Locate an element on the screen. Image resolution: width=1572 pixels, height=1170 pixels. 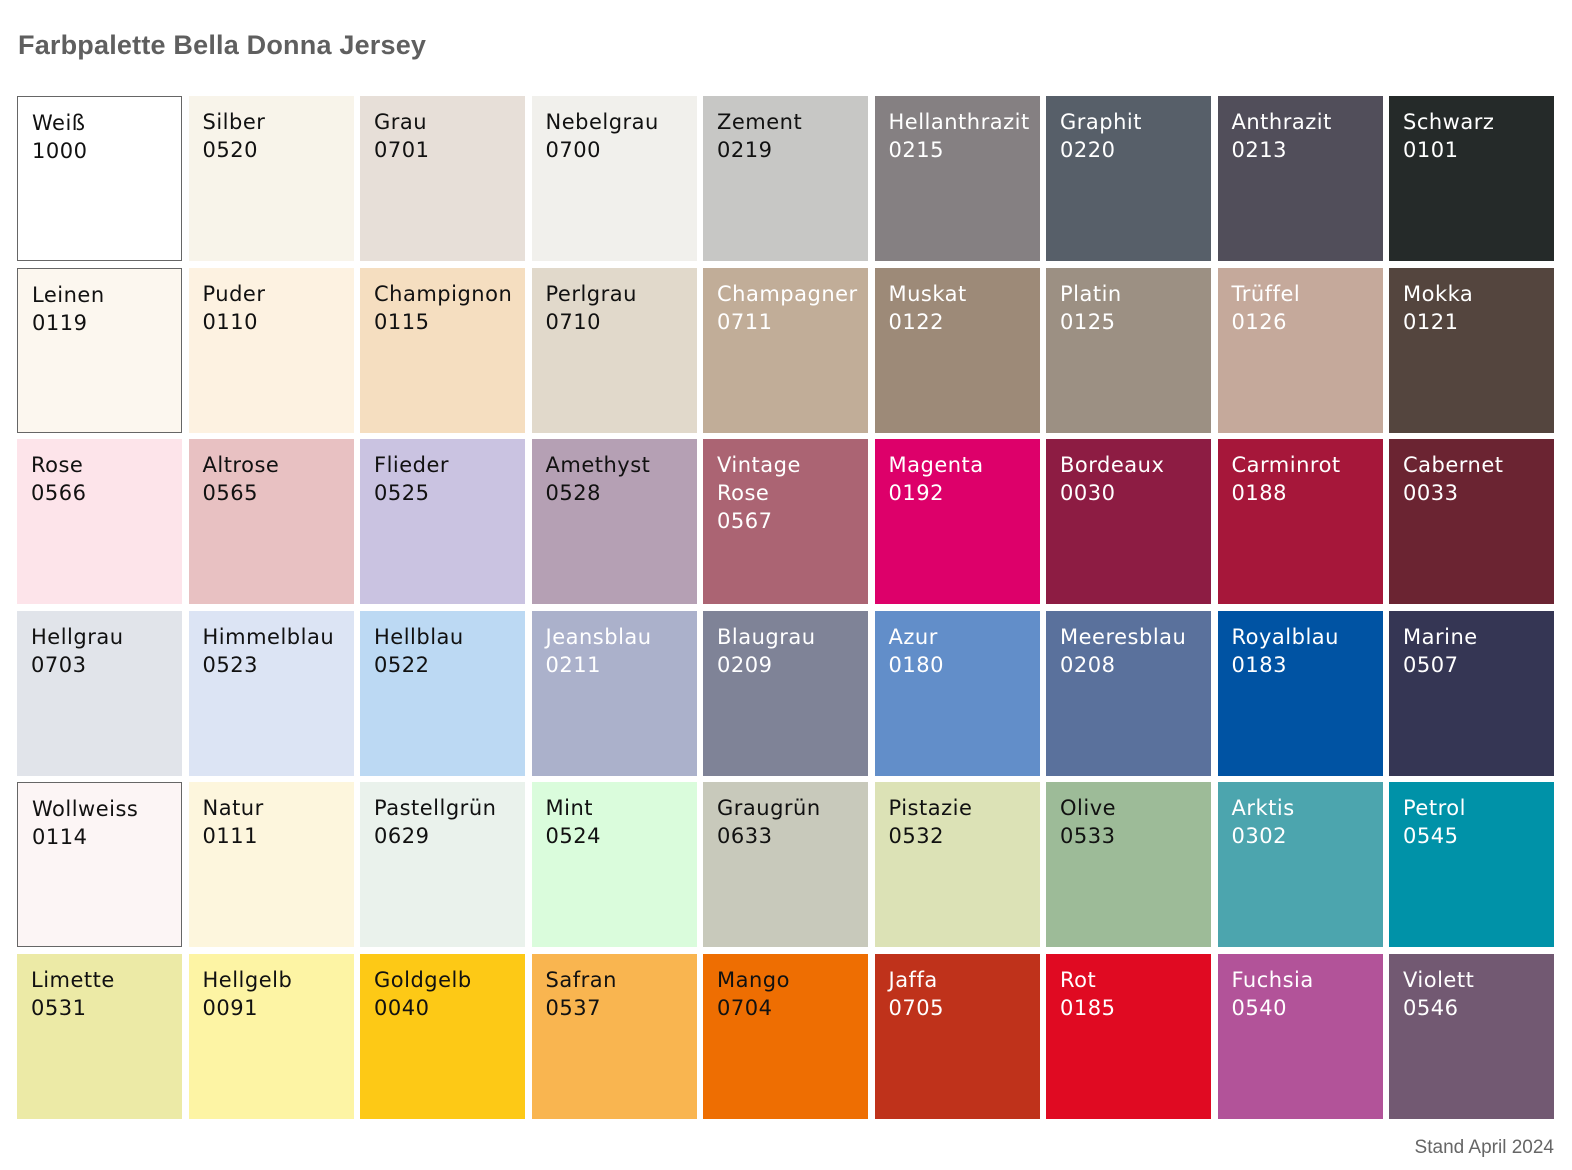
color-name: Pastellgrün is located at coordinates (435, 808).